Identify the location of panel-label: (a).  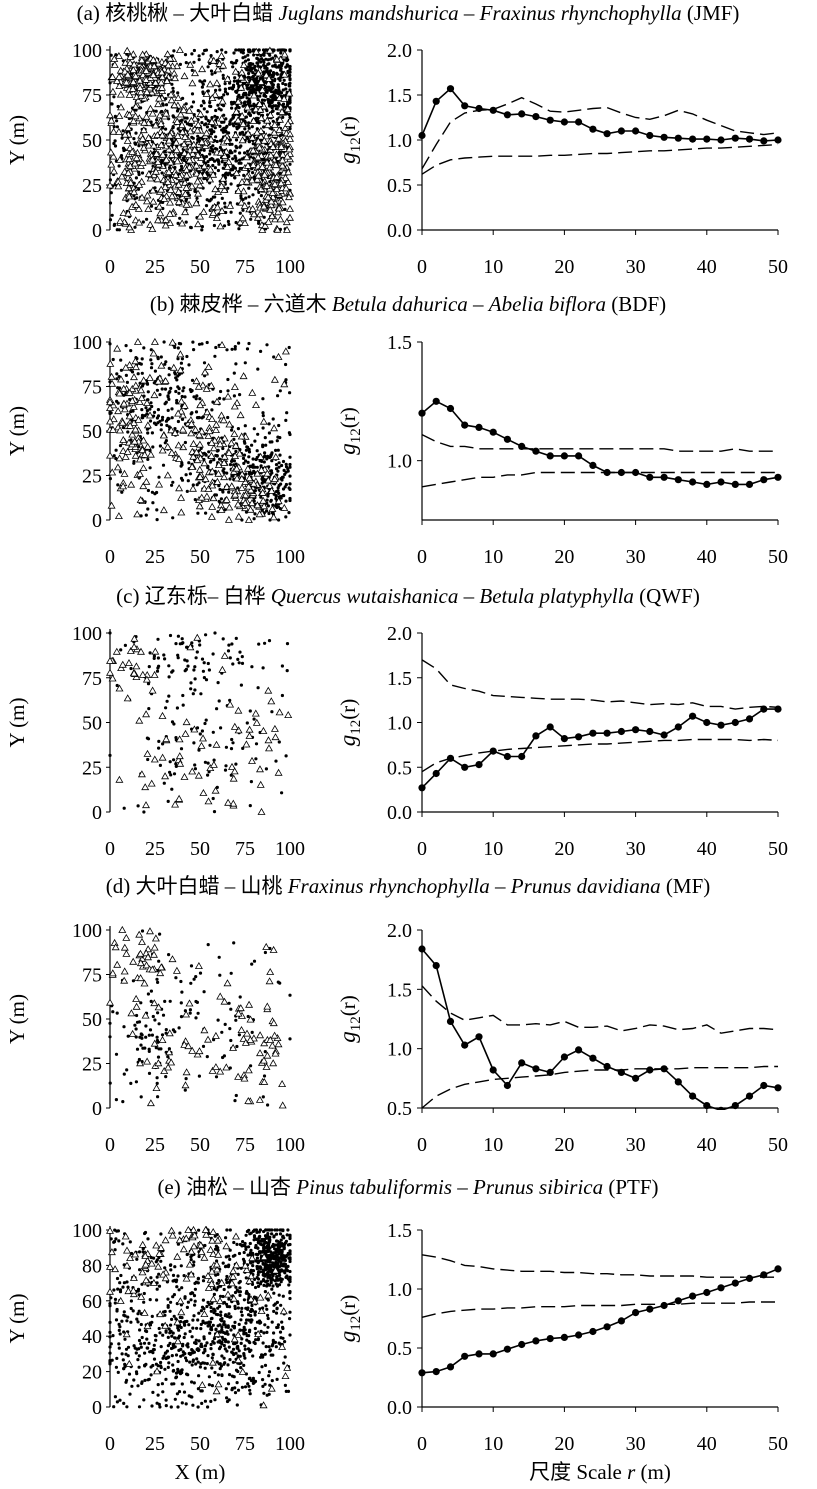
(91, 13).